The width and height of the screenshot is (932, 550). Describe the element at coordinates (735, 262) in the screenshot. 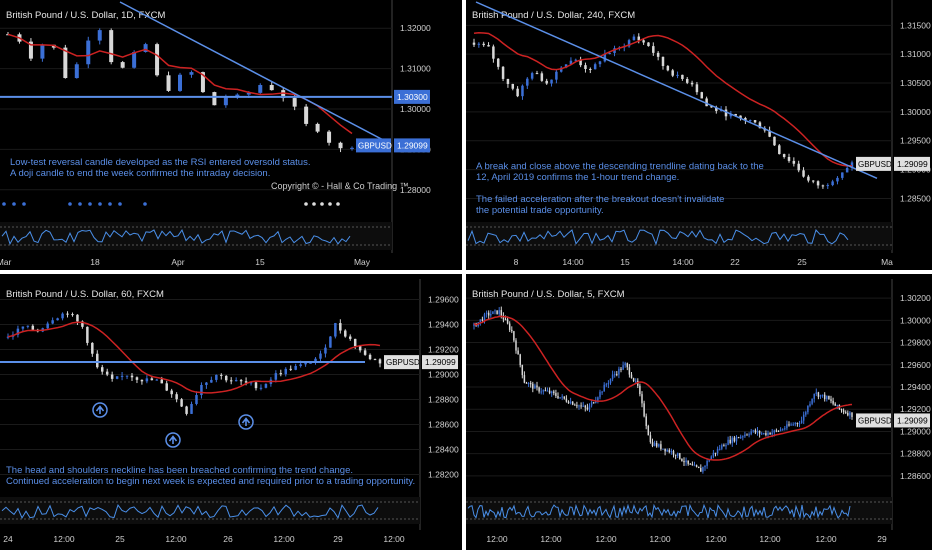

I see `p2-x-tick-label: 22` at that location.